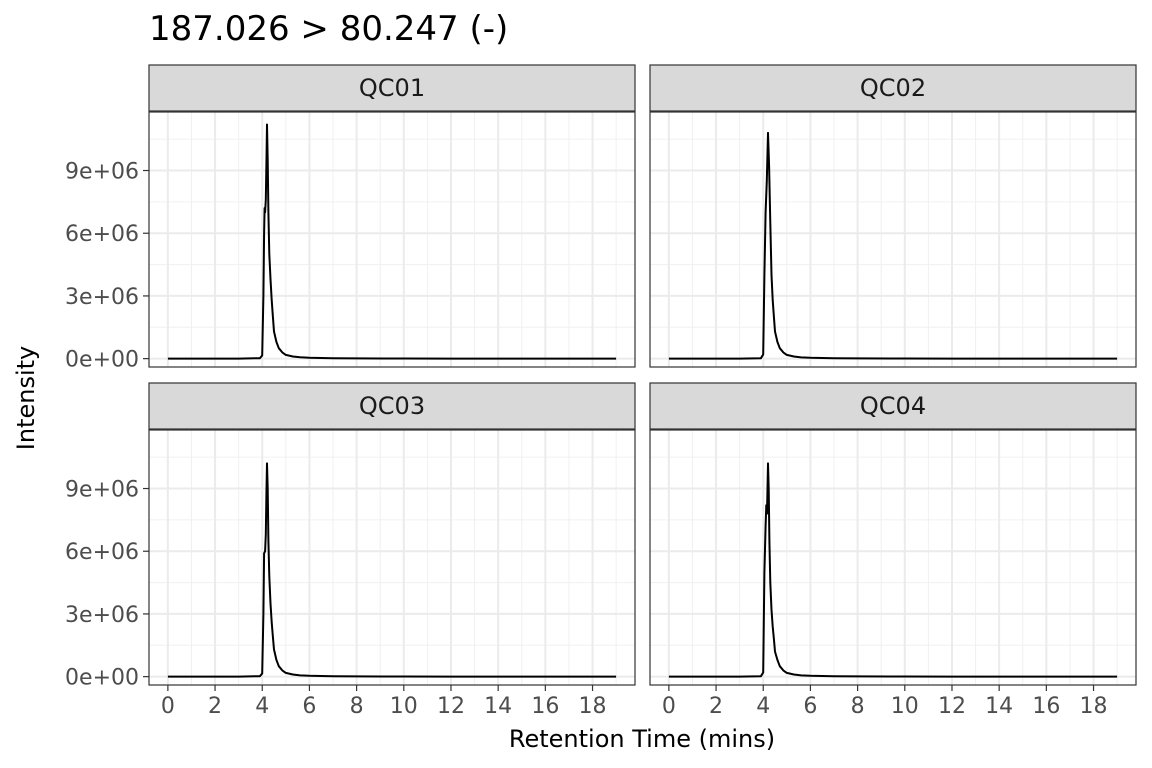  I want to click on facet-strip-label: QC04, so click(893, 406).